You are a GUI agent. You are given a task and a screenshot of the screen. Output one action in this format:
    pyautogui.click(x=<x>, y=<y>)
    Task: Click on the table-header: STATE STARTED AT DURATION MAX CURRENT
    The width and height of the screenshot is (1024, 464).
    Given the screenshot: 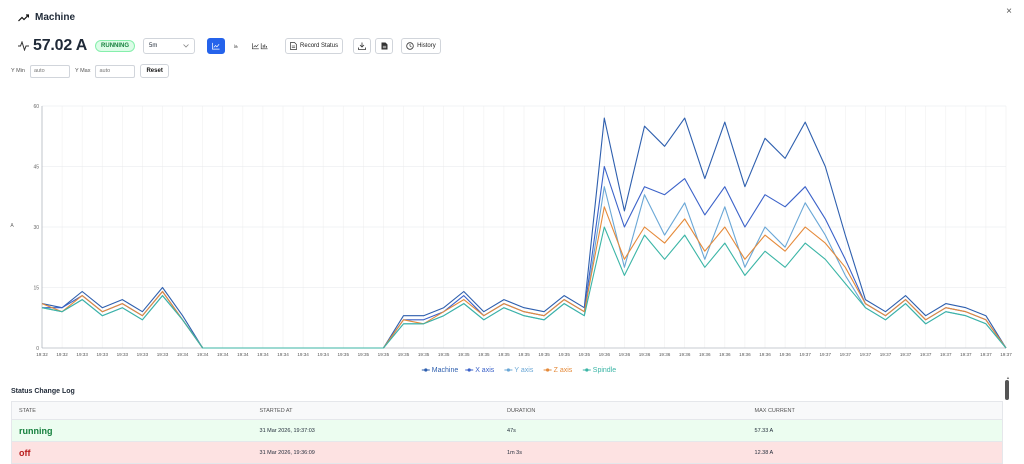 What is the action you would take?
    pyautogui.click(x=507, y=411)
    